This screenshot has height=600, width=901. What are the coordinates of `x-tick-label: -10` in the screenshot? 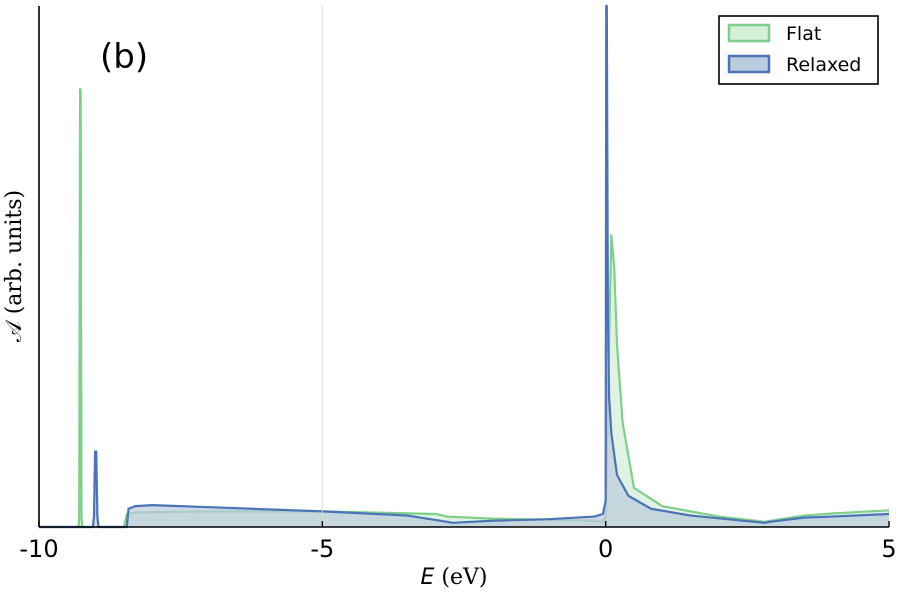 It's located at (38, 549).